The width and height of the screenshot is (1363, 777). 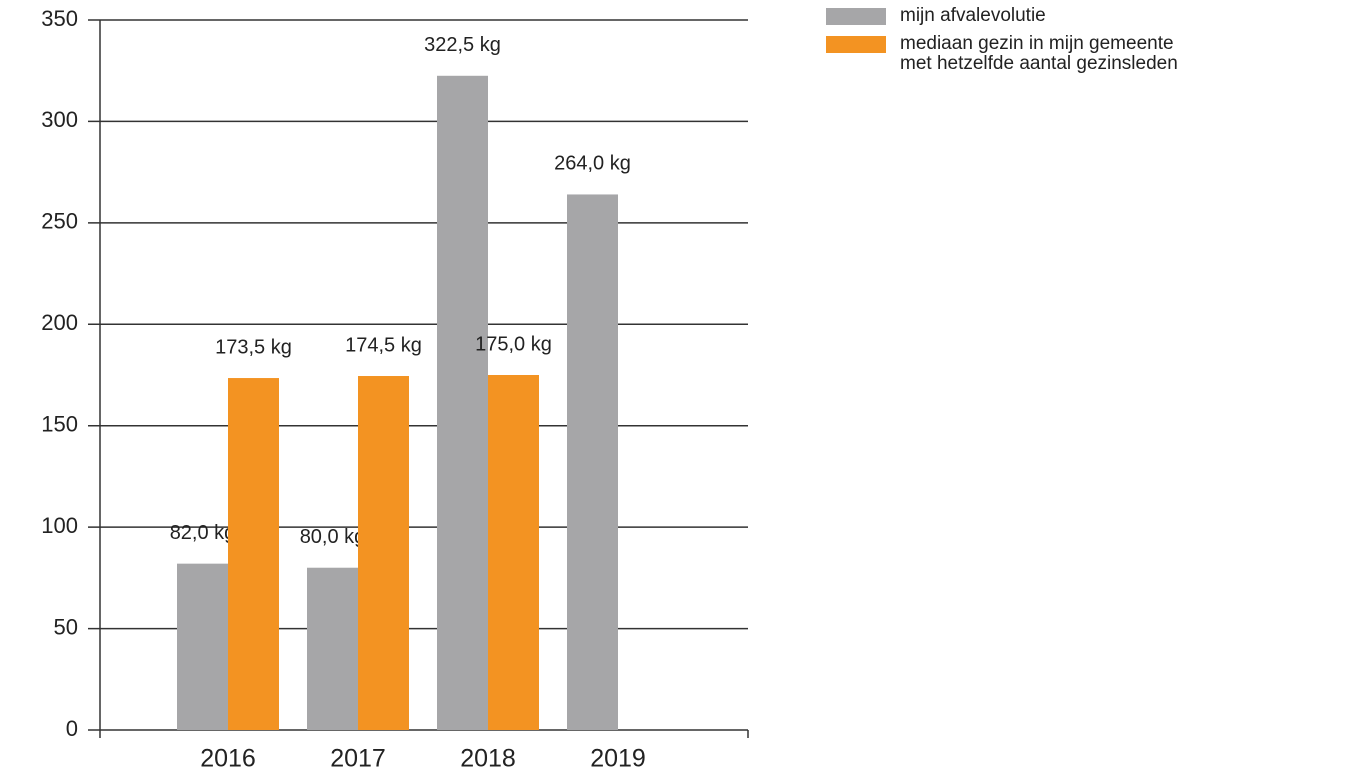 What do you see at coordinates (59, 424) in the screenshot?
I see `y-tick-label: 150` at bounding box center [59, 424].